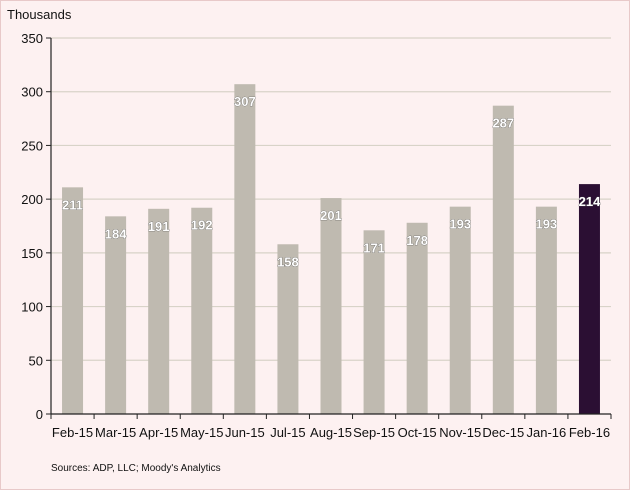 The height and width of the screenshot is (490, 630). What do you see at coordinates (39, 14) in the screenshot?
I see `y-axis-unit-label: Thousands` at bounding box center [39, 14].